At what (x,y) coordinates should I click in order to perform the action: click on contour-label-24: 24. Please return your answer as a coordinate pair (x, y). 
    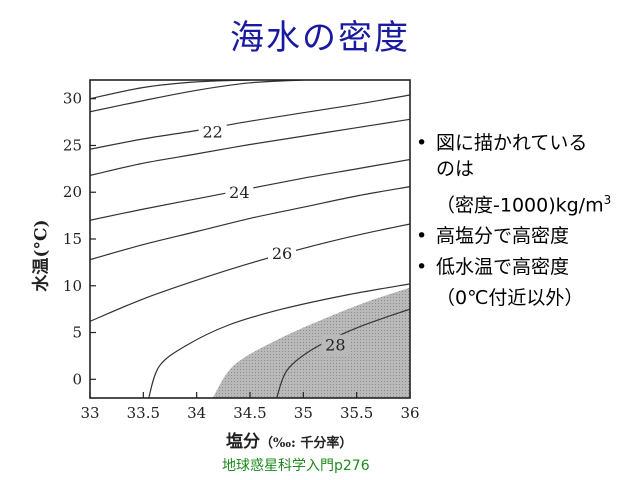
    Looking at the image, I should click on (239, 192).